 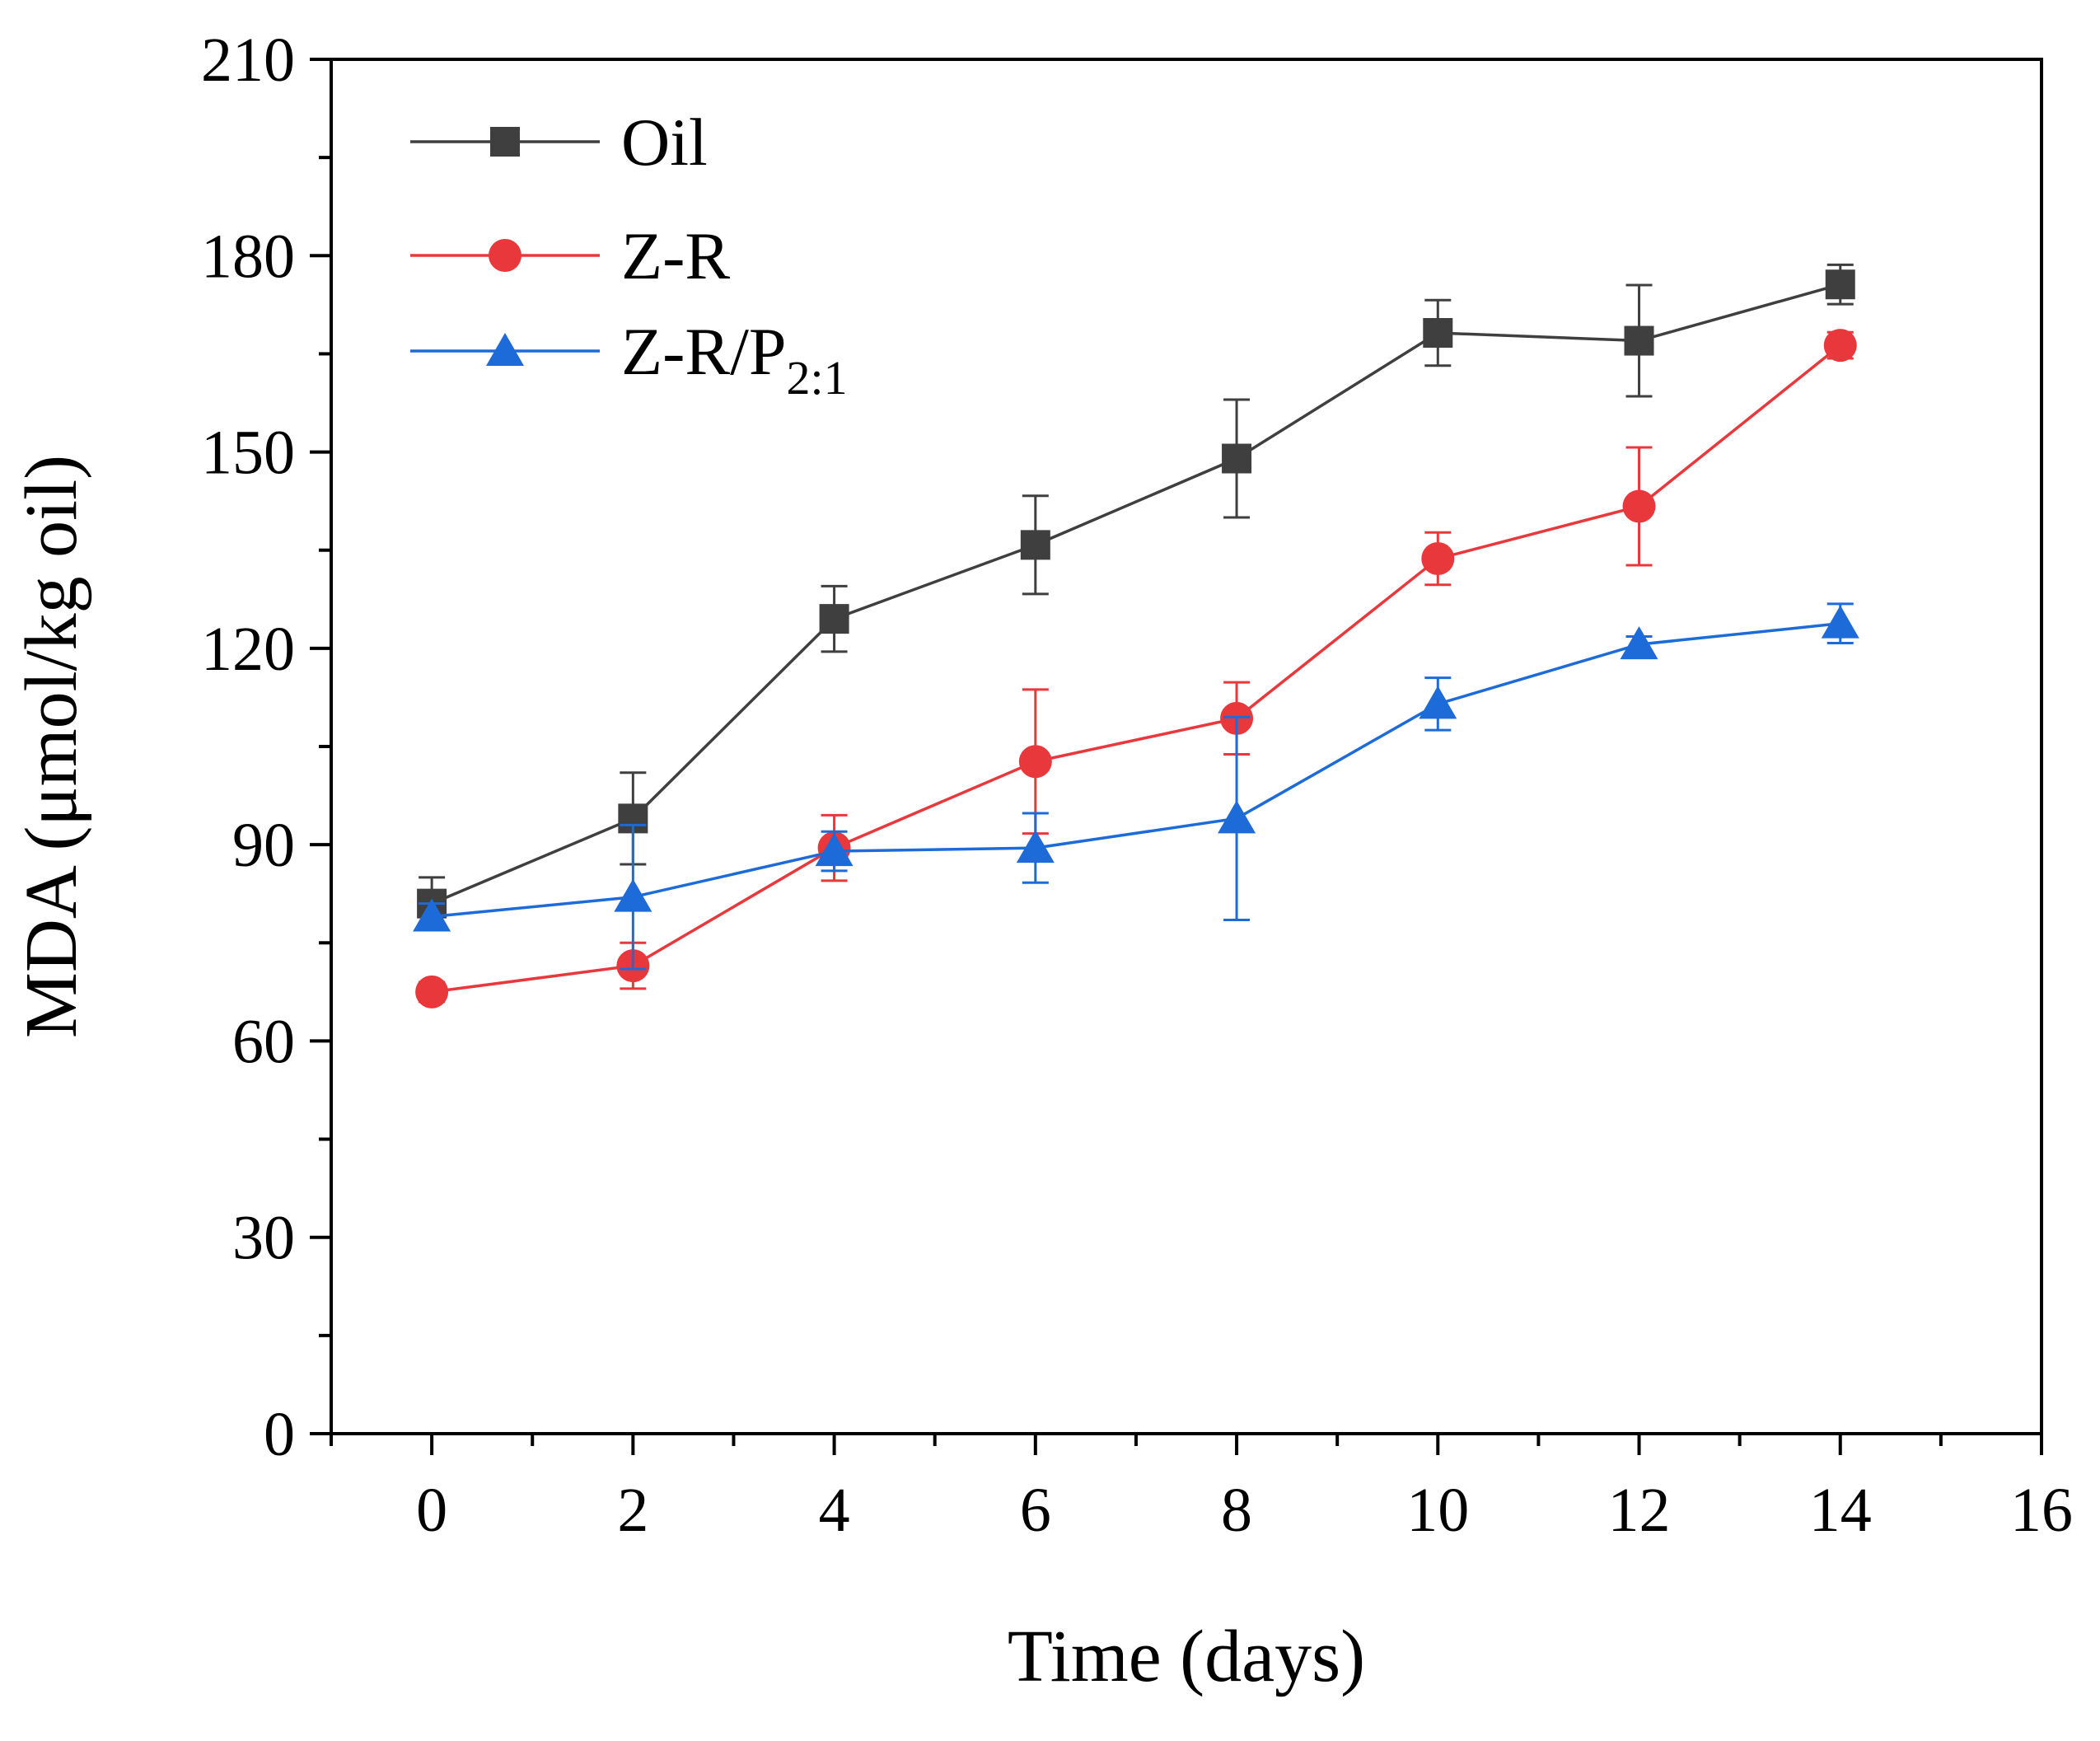 I want to click on y-tick-label: 0, so click(x=280, y=1434).